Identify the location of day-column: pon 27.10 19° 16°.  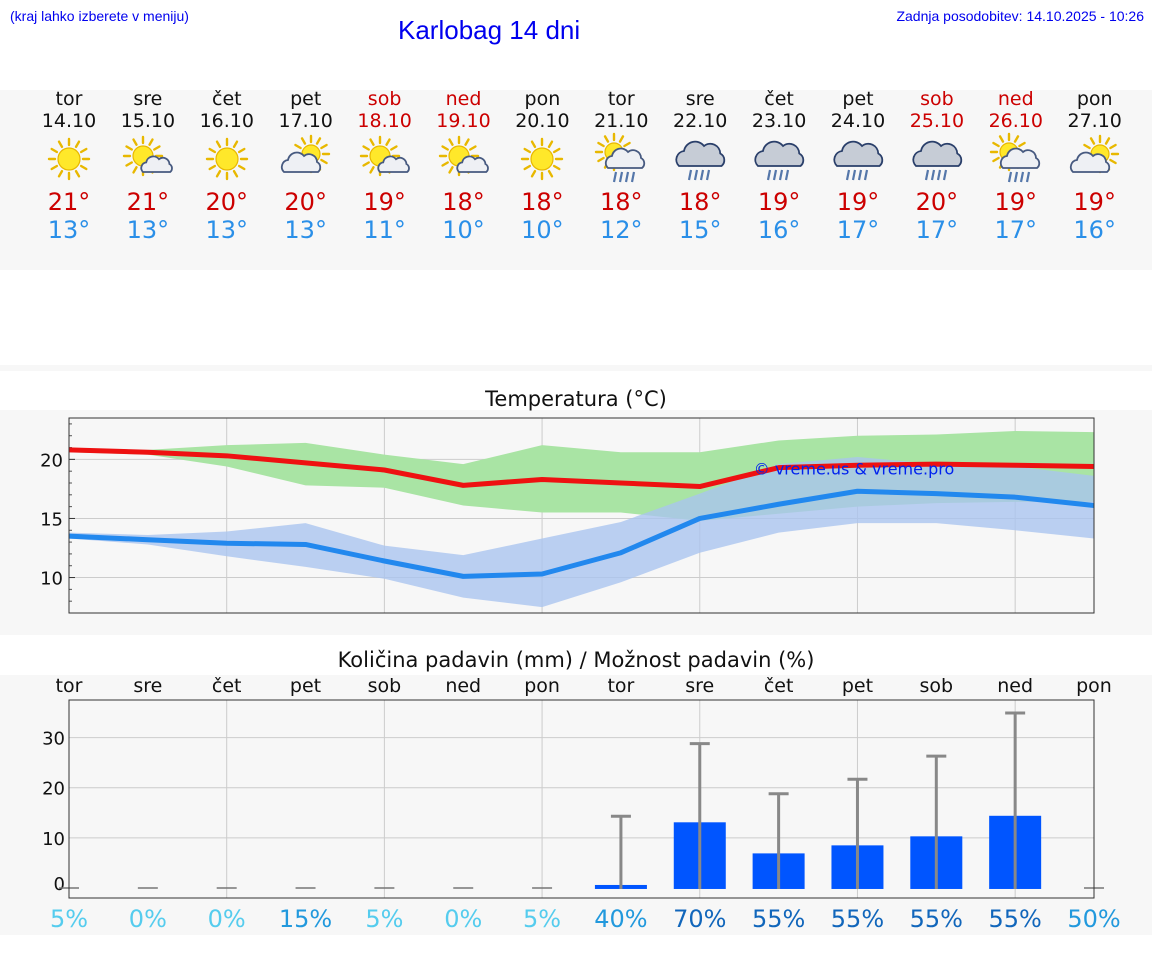
(1095, 166).